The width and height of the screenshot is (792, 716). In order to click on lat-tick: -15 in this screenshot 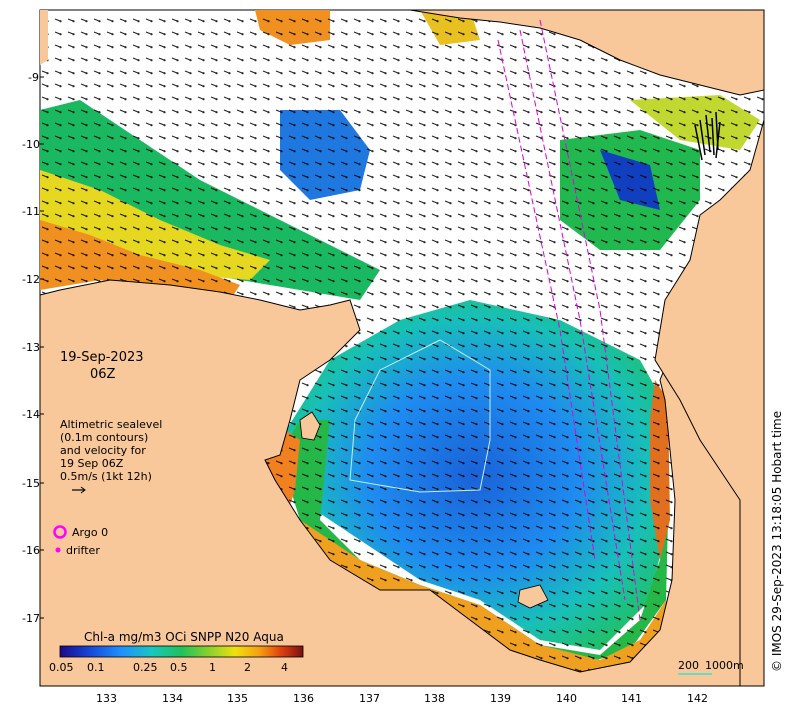, I will do `click(31, 483)`.